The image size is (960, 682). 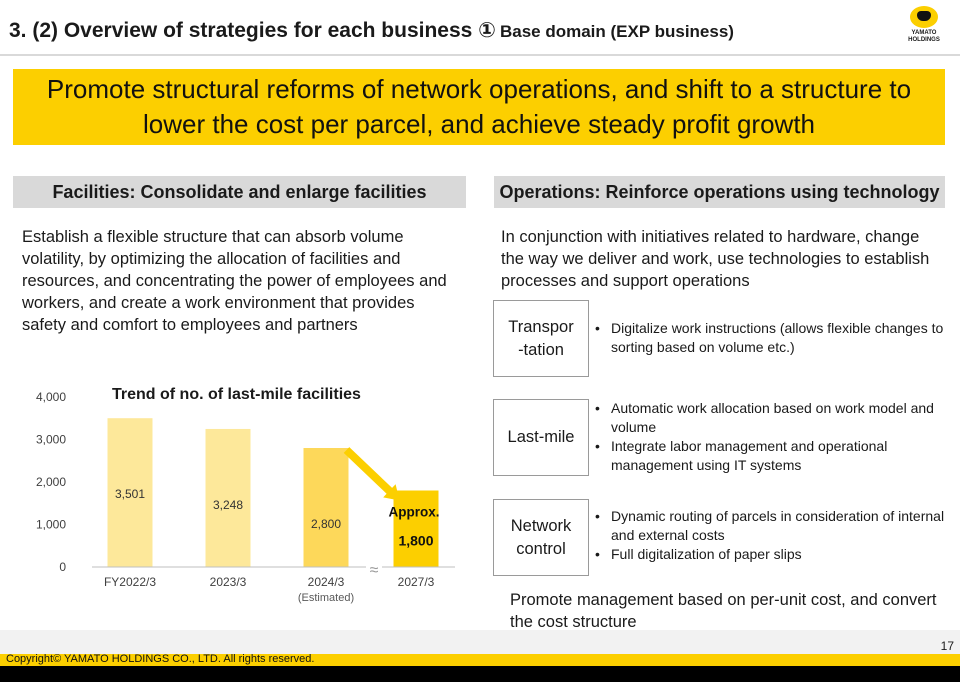 What do you see at coordinates (228, 582) in the screenshot?
I see `x-tick-label: 2023/3` at bounding box center [228, 582].